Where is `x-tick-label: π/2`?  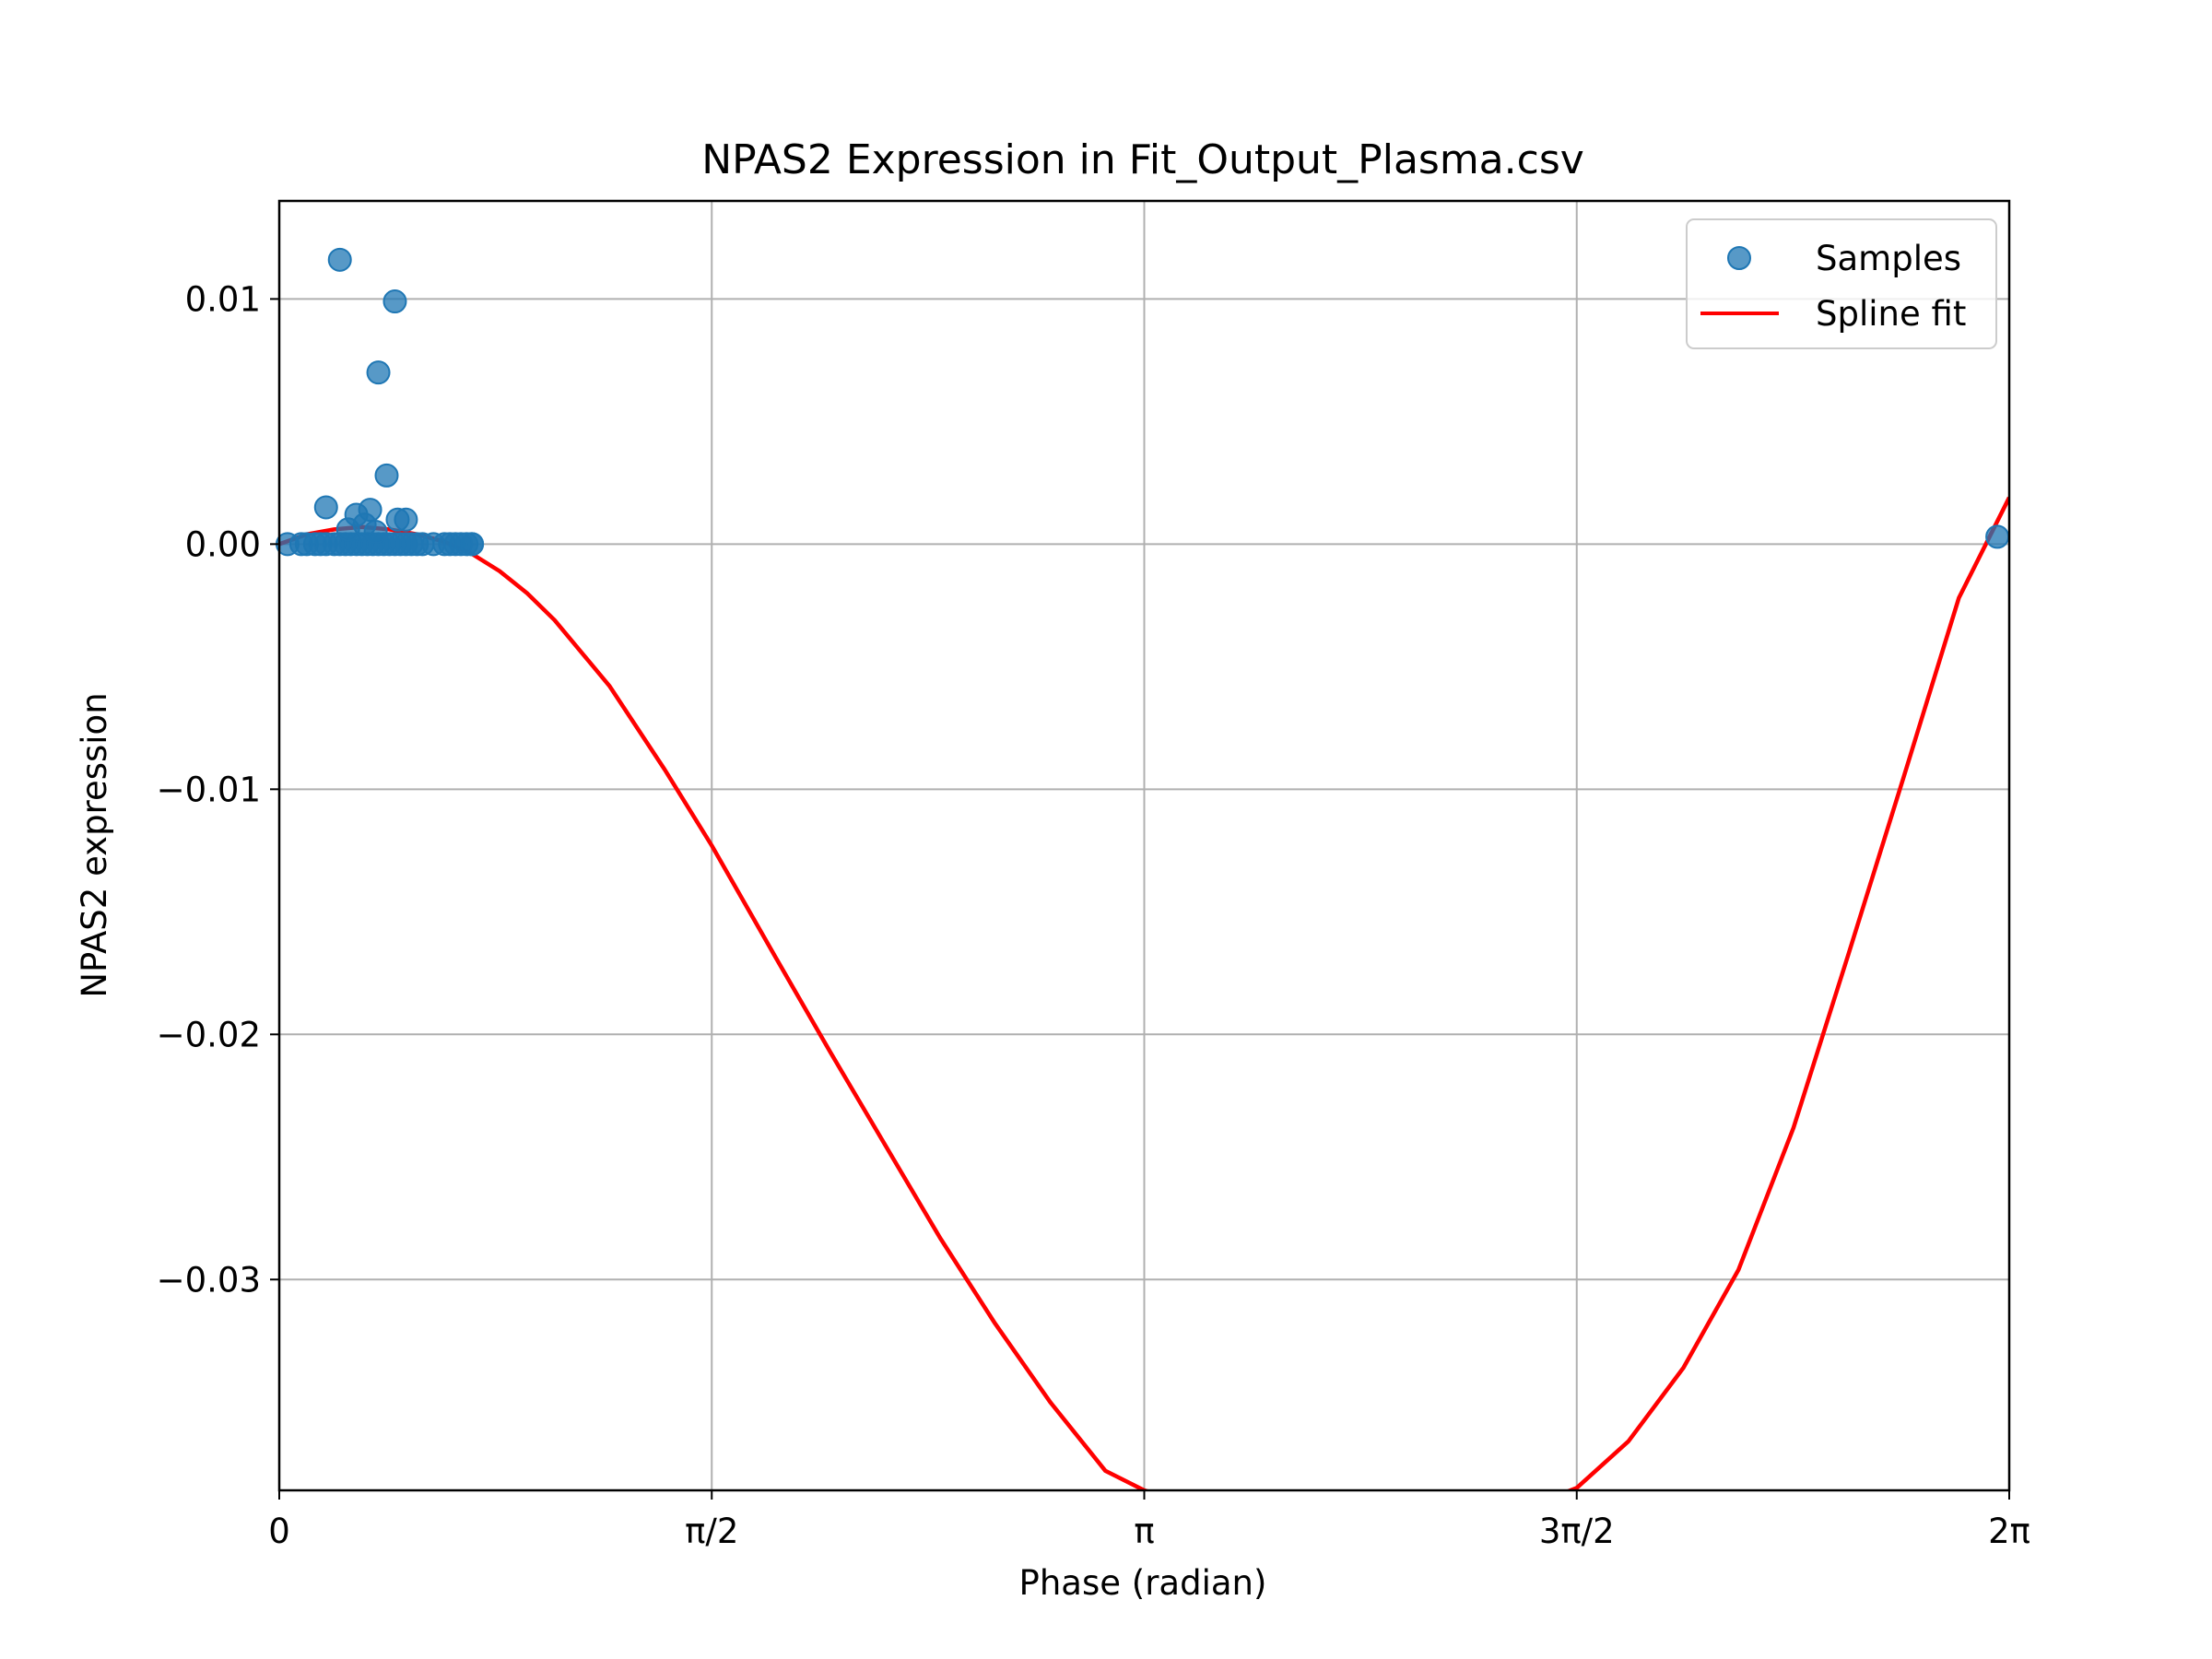 x-tick-label: π/2 is located at coordinates (711, 1531).